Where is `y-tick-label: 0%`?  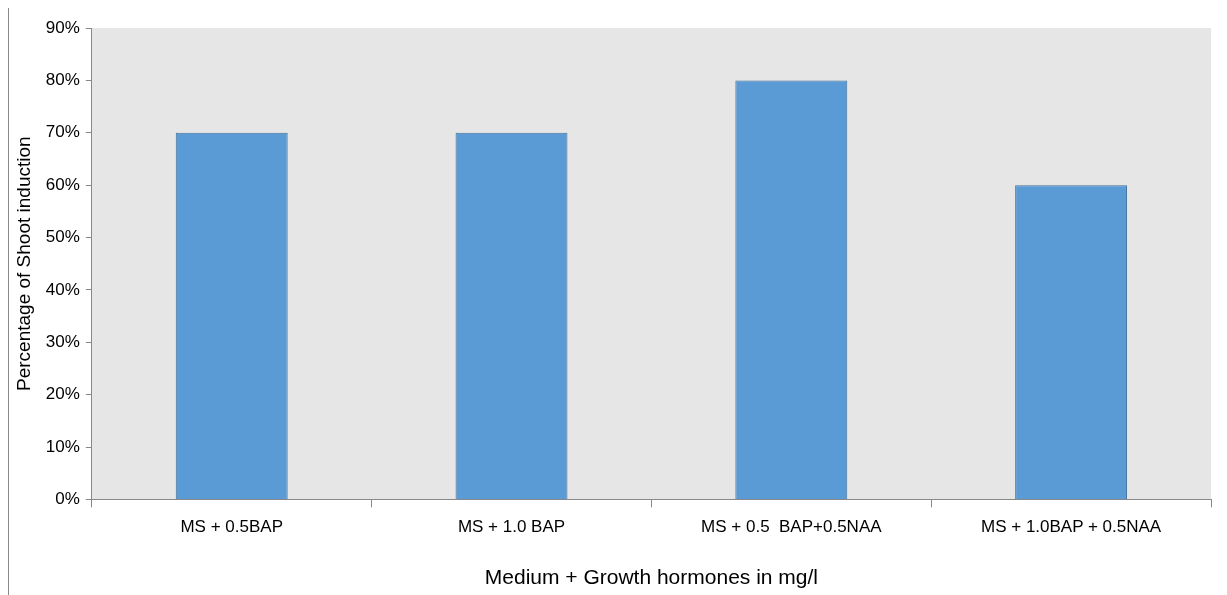 y-tick-label: 0% is located at coordinates (67, 499).